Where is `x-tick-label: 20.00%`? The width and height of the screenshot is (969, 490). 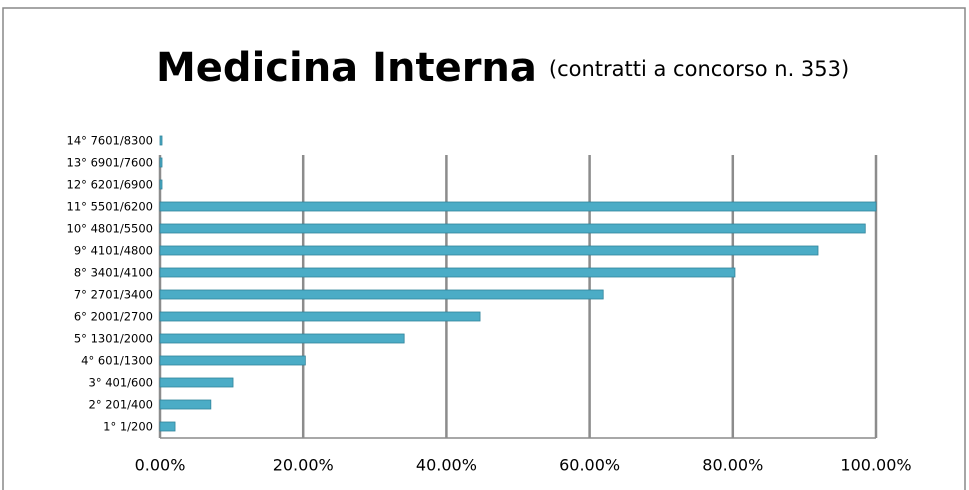
x-tick-label: 20.00% is located at coordinates (303, 465).